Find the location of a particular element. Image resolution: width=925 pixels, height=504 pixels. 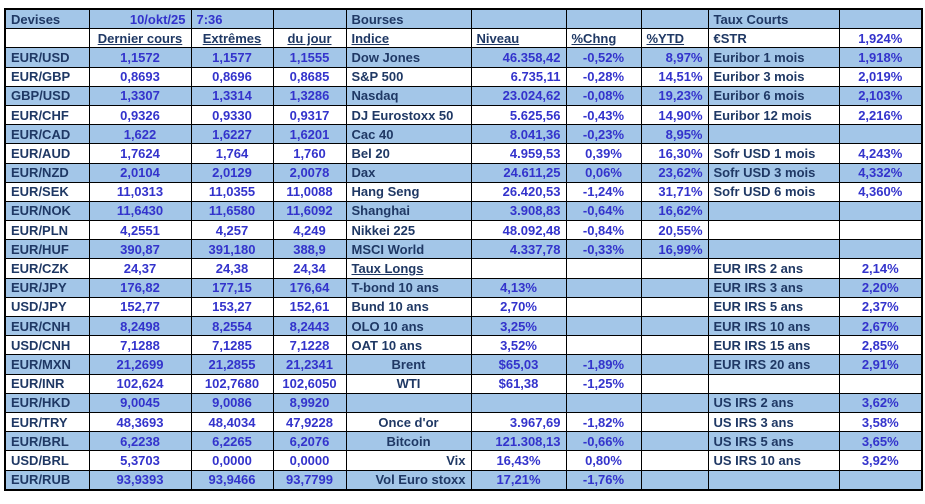

rate-day: 0,8685 is located at coordinates (309, 76).